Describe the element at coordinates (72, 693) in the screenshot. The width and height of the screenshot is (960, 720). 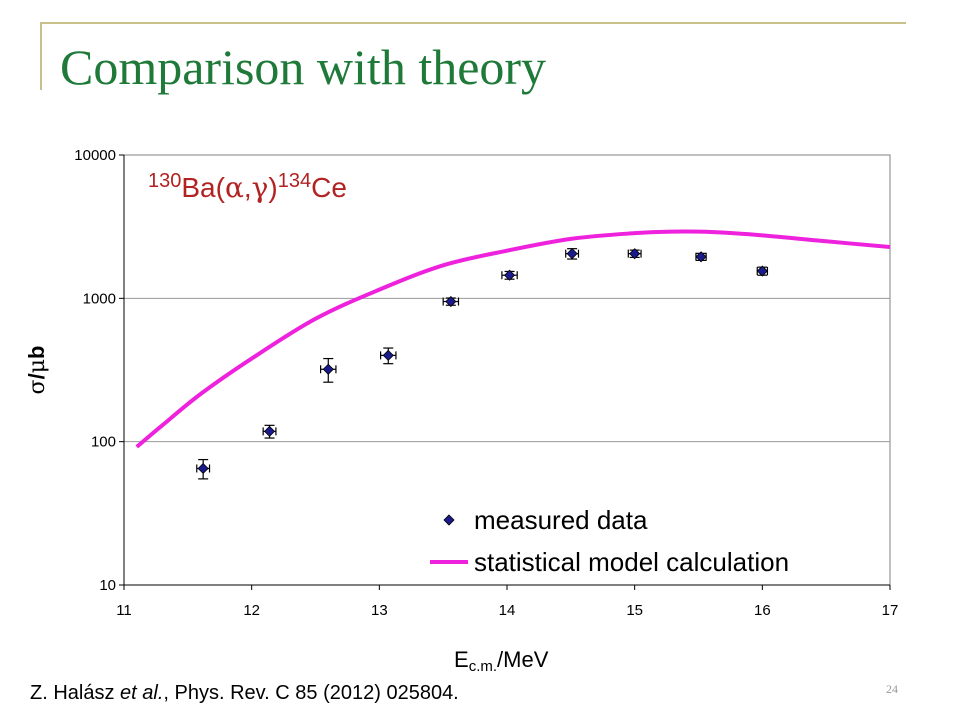
I see `citation-author: Z. Halász` at that location.